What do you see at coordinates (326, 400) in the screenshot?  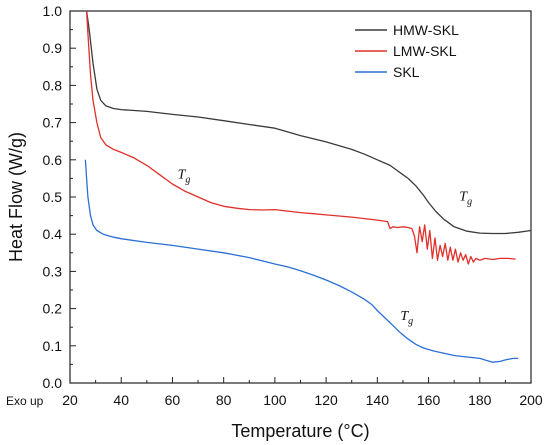 I see `x-tick-label: 120` at bounding box center [326, 400].